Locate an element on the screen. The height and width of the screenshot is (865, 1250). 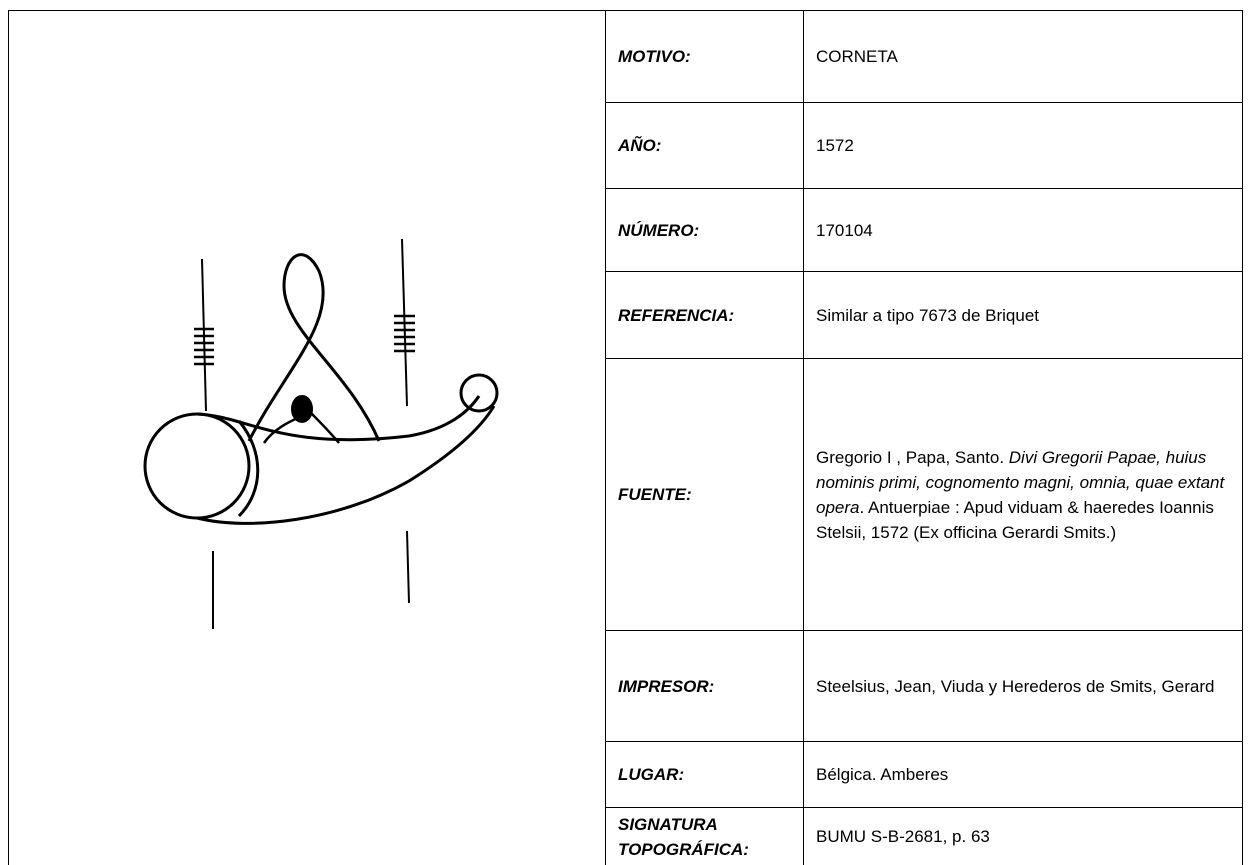
row-value: 1572 is located at coordinates (1023, 146).